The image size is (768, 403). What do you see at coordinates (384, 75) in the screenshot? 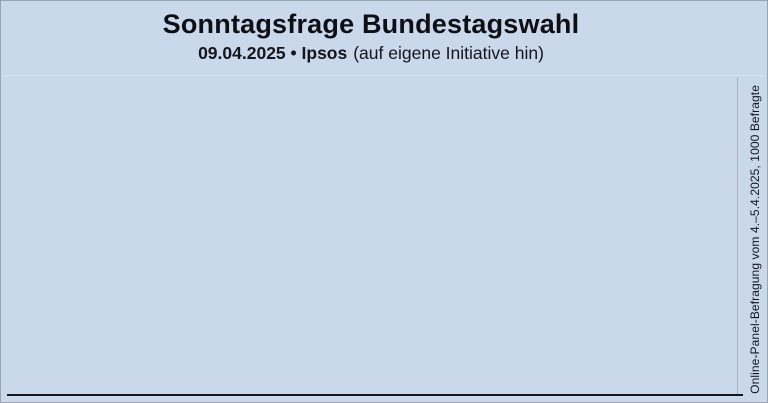
I see `plot-area-top-edge` at bounding box center [384, 75].